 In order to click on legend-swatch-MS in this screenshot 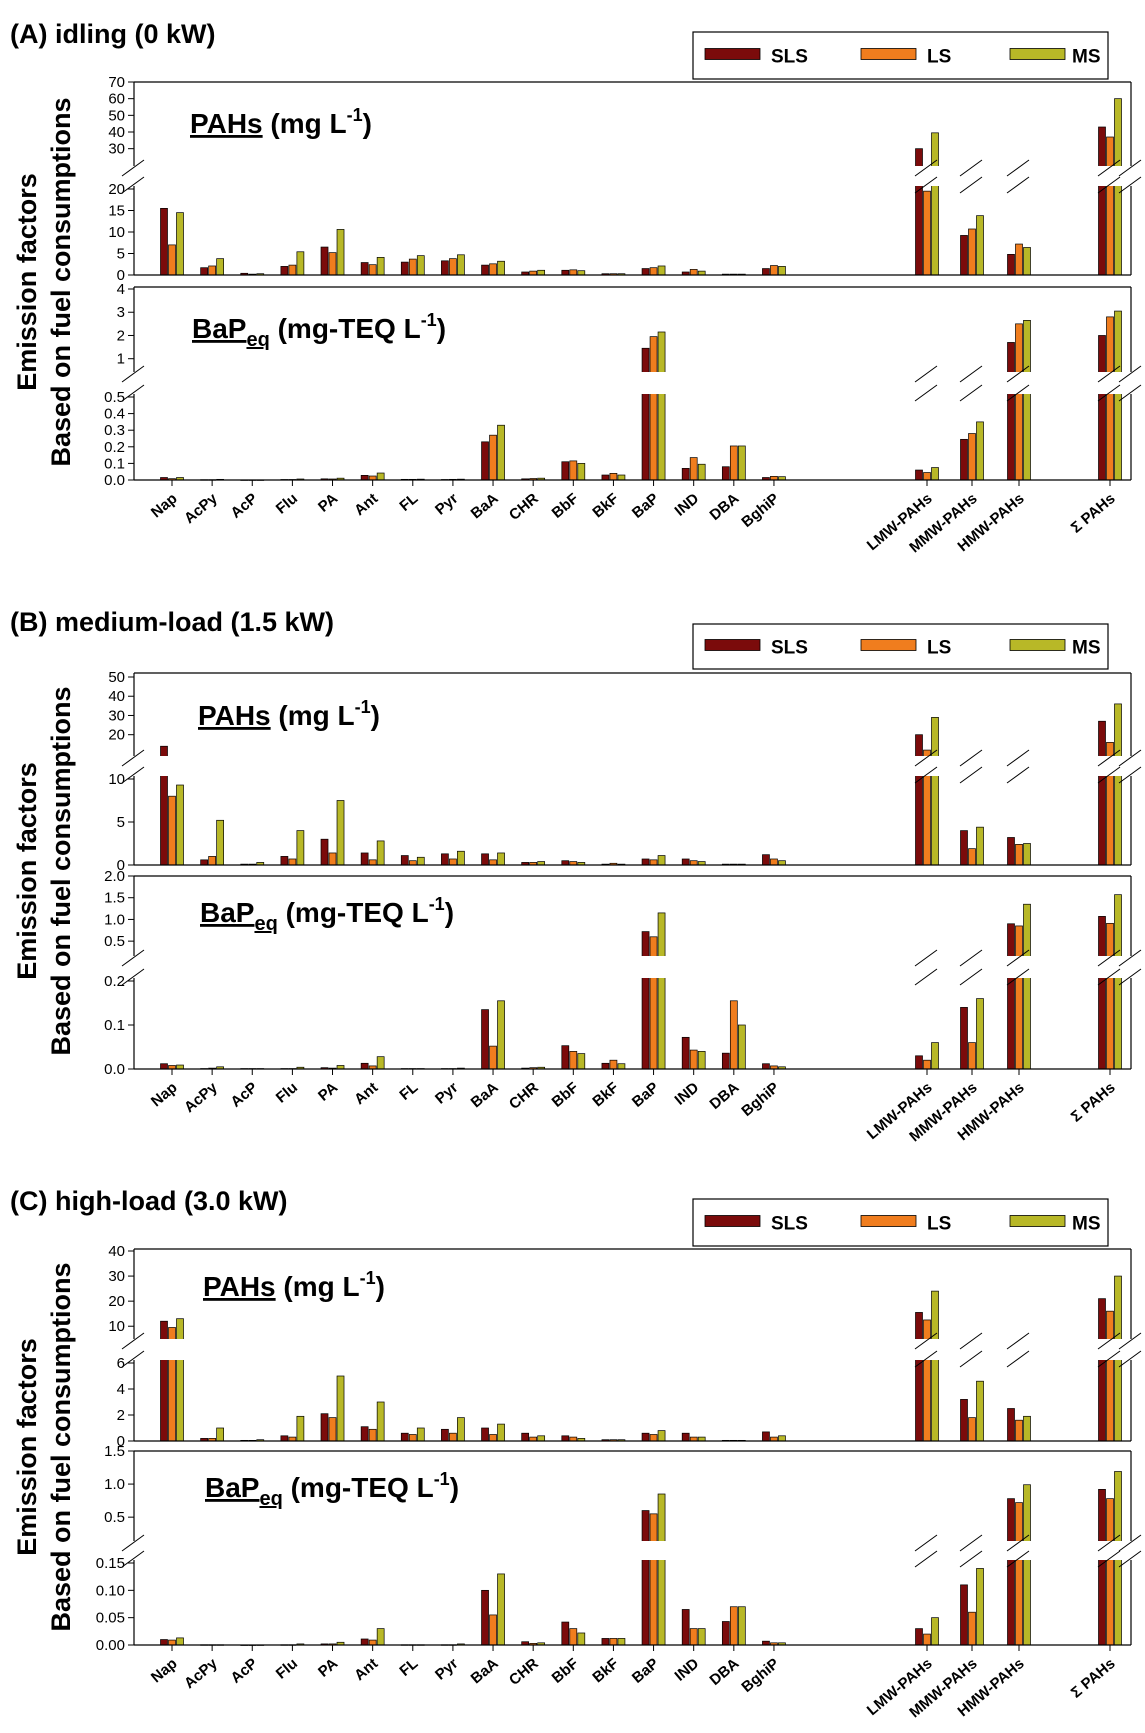, I will do `click(1037, 54)`.